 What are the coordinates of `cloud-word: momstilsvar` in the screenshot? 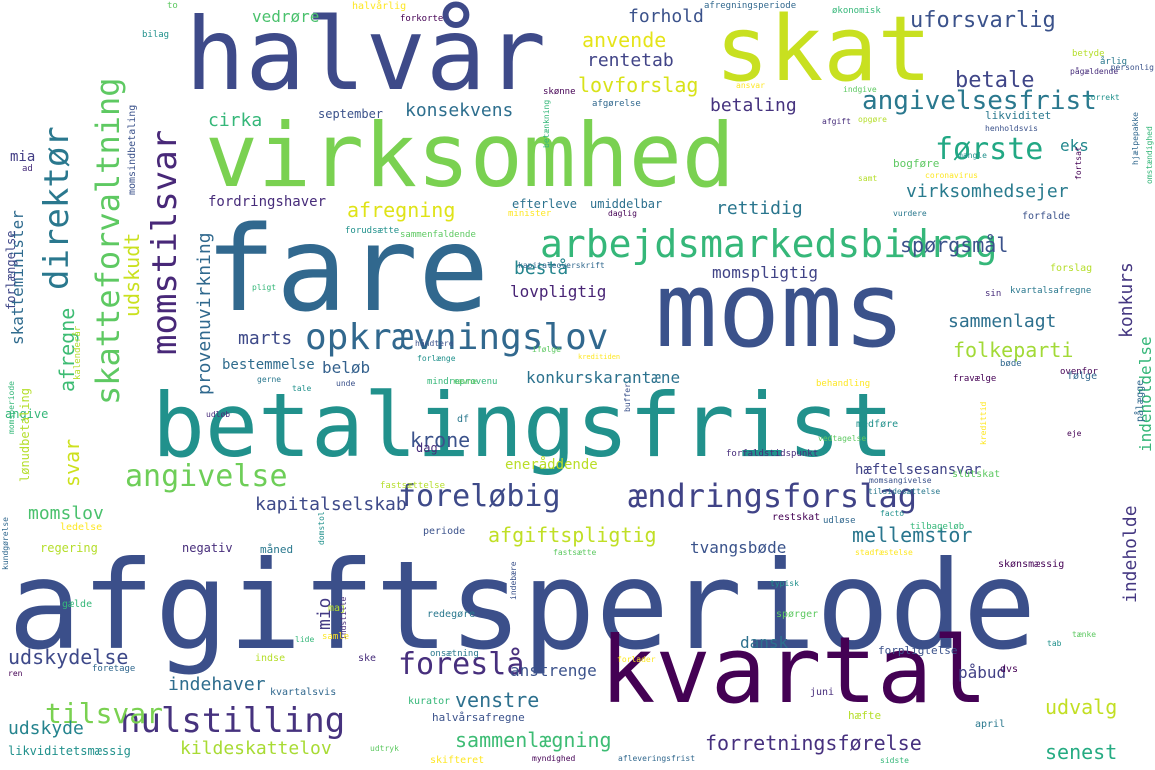 It's located at (165, 242).